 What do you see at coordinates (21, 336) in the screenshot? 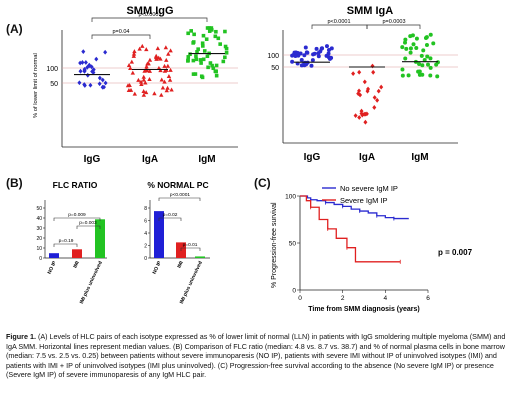
I see `caption-lead: Figure 1.` at bounding box center [21, 336].